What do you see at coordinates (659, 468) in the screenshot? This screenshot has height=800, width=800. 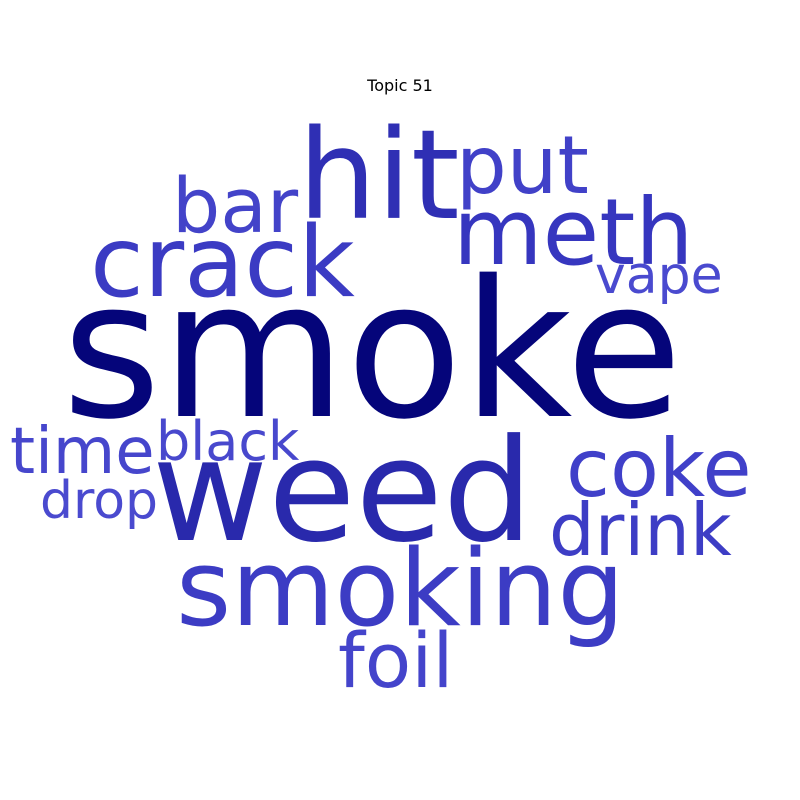 I see `word-coke: coke` at bounding box center [659, 468].